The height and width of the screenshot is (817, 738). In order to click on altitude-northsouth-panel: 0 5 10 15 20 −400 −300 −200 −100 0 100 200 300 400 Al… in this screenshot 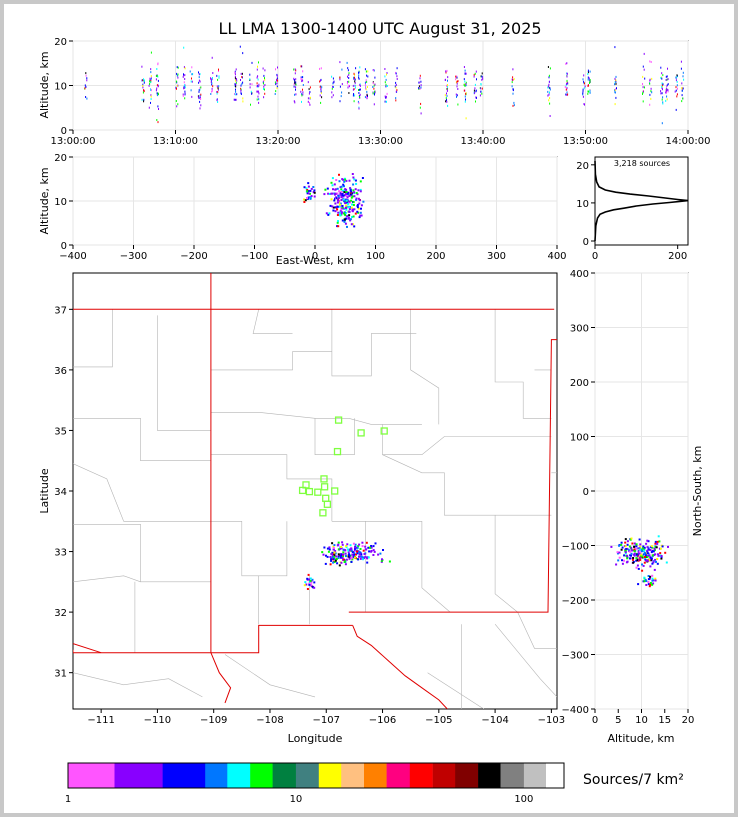, I will do `click(633, 507)`.